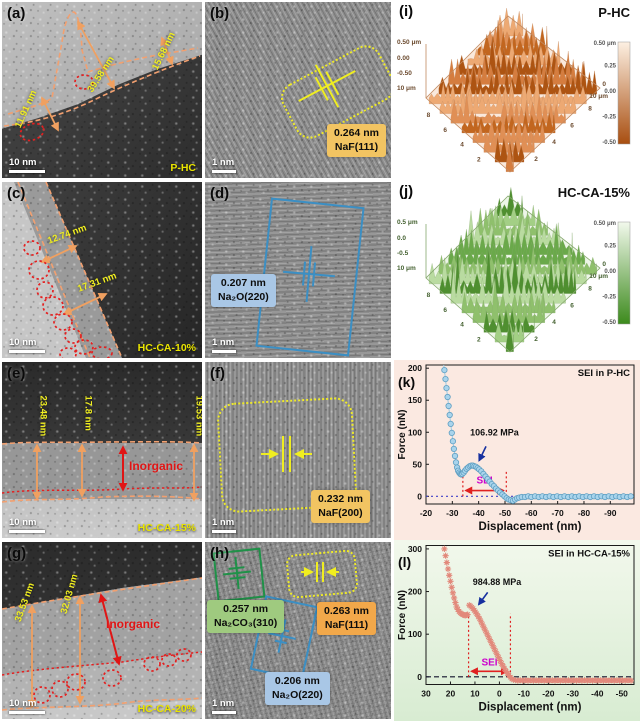 The height and width of the screenshot is (721, 640). Describe the element at coordinates (166, 709) in the screenshot. I see `sample-label: HC-CA-20%` at that location.